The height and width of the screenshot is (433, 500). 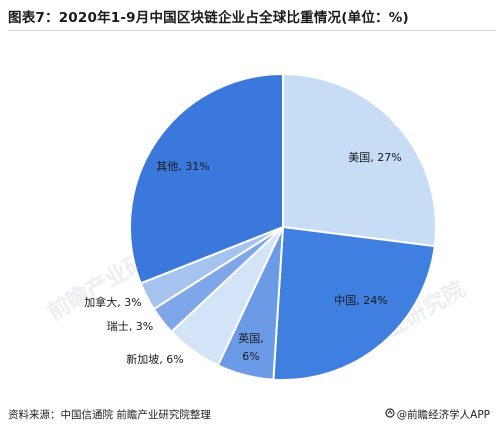 What do you see at coordinates (251, 338) in the screenshot?
I see `slice-label-英国: 英国,` at bounding box center [251, 338].